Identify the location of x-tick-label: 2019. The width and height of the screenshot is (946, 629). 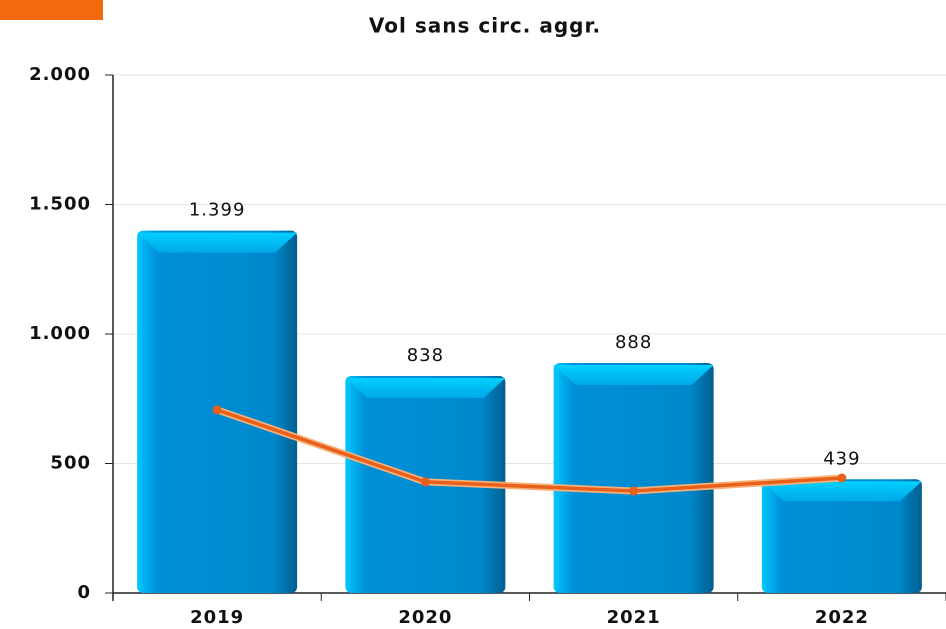
(217, 617).